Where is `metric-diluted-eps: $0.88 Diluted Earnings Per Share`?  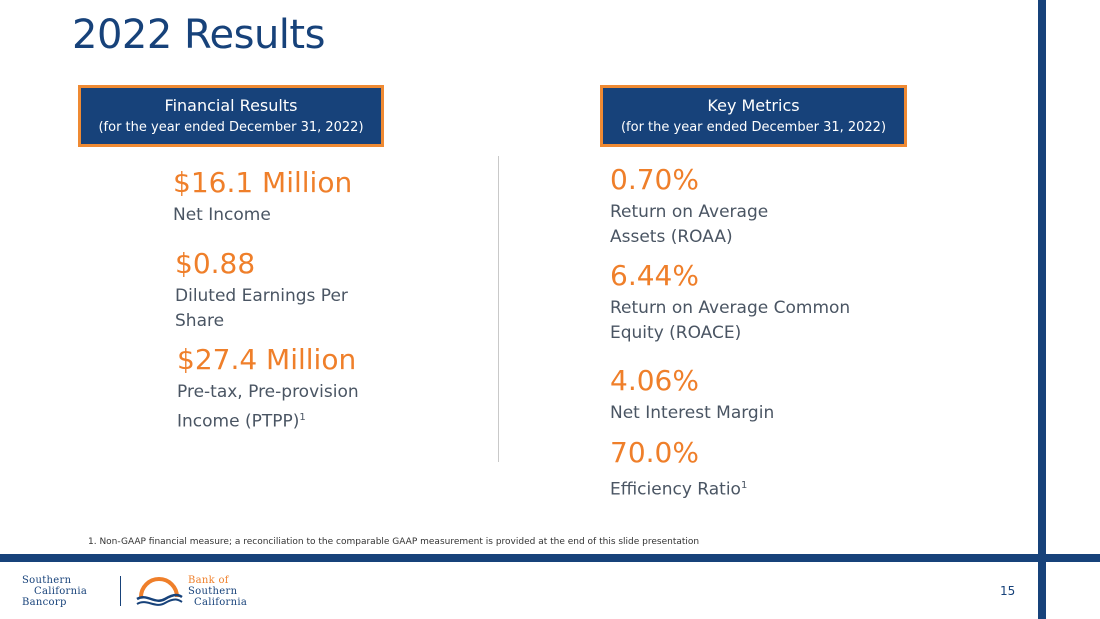
metric-diluted-eps: $0.88 Diluted Earnings Per Share is located at coordinates (261, 290).